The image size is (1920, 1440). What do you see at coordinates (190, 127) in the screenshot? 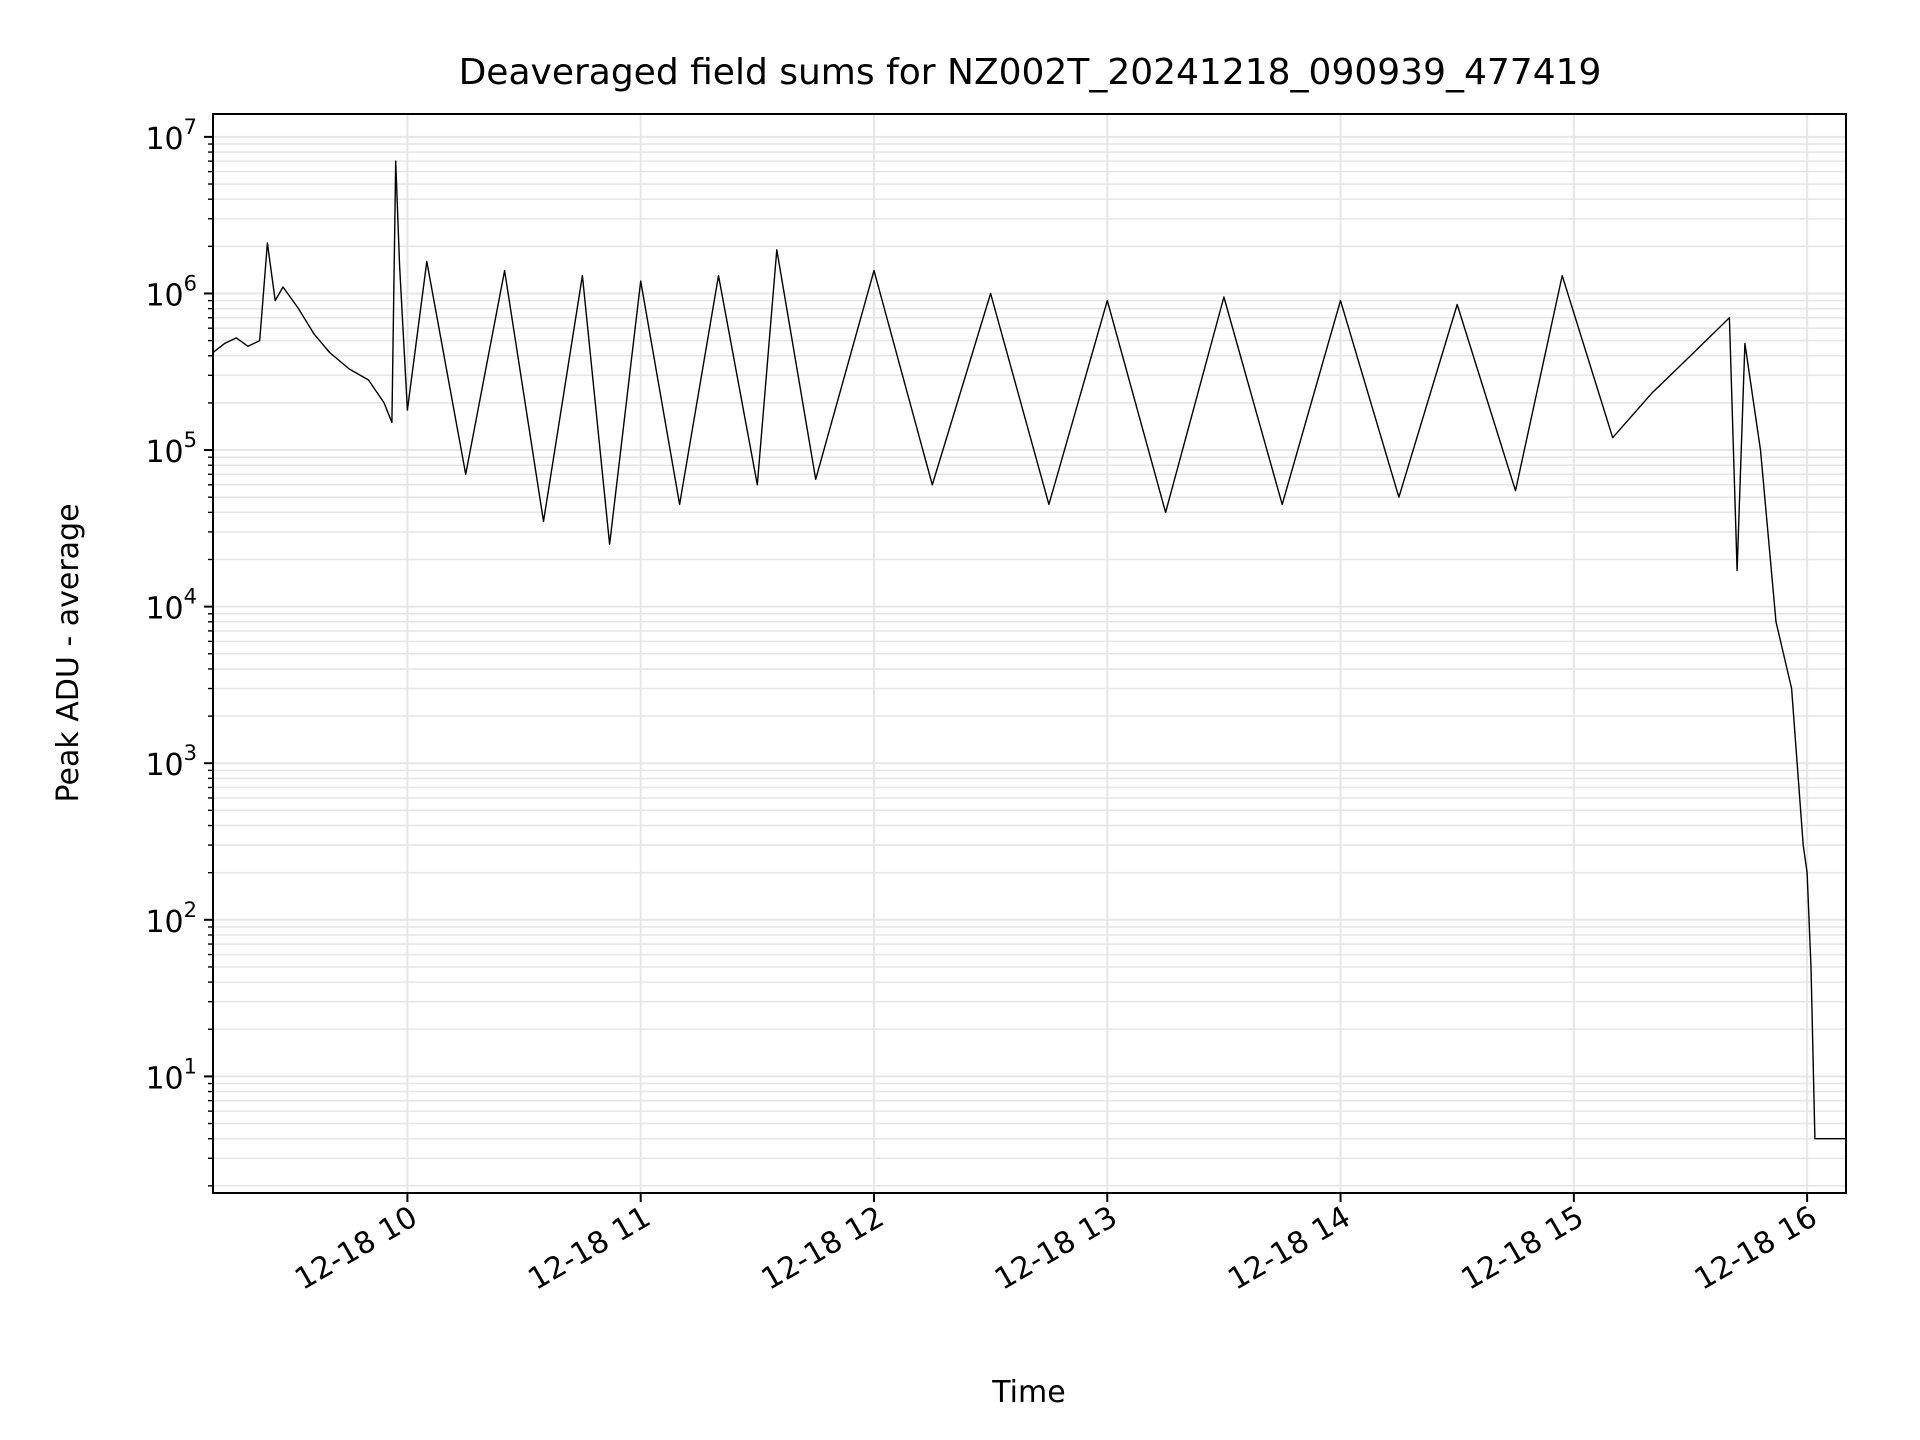
I see `y-tick-label-exponent: 7` at bounding box center [190, 127].